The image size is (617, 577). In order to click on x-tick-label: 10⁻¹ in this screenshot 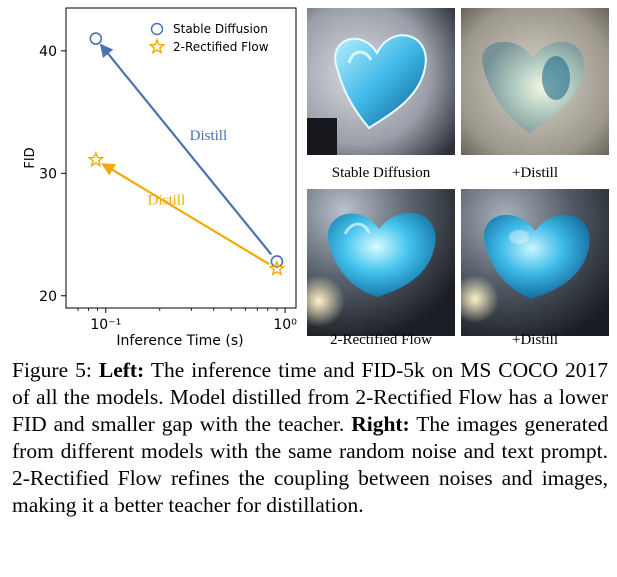, I will do `click(105, 325)`.